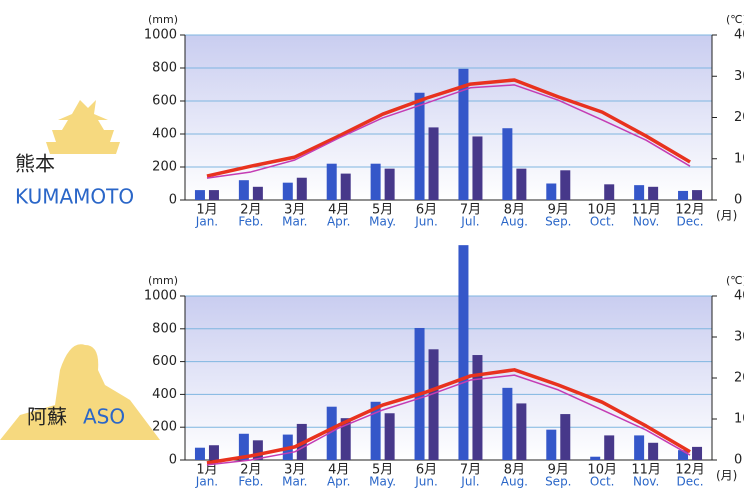 The width and height of the screenshot is (744, 495). Describe the element at coordinates (164, 427) in the screenshot. I see `y-tick-label: 200` at that location.